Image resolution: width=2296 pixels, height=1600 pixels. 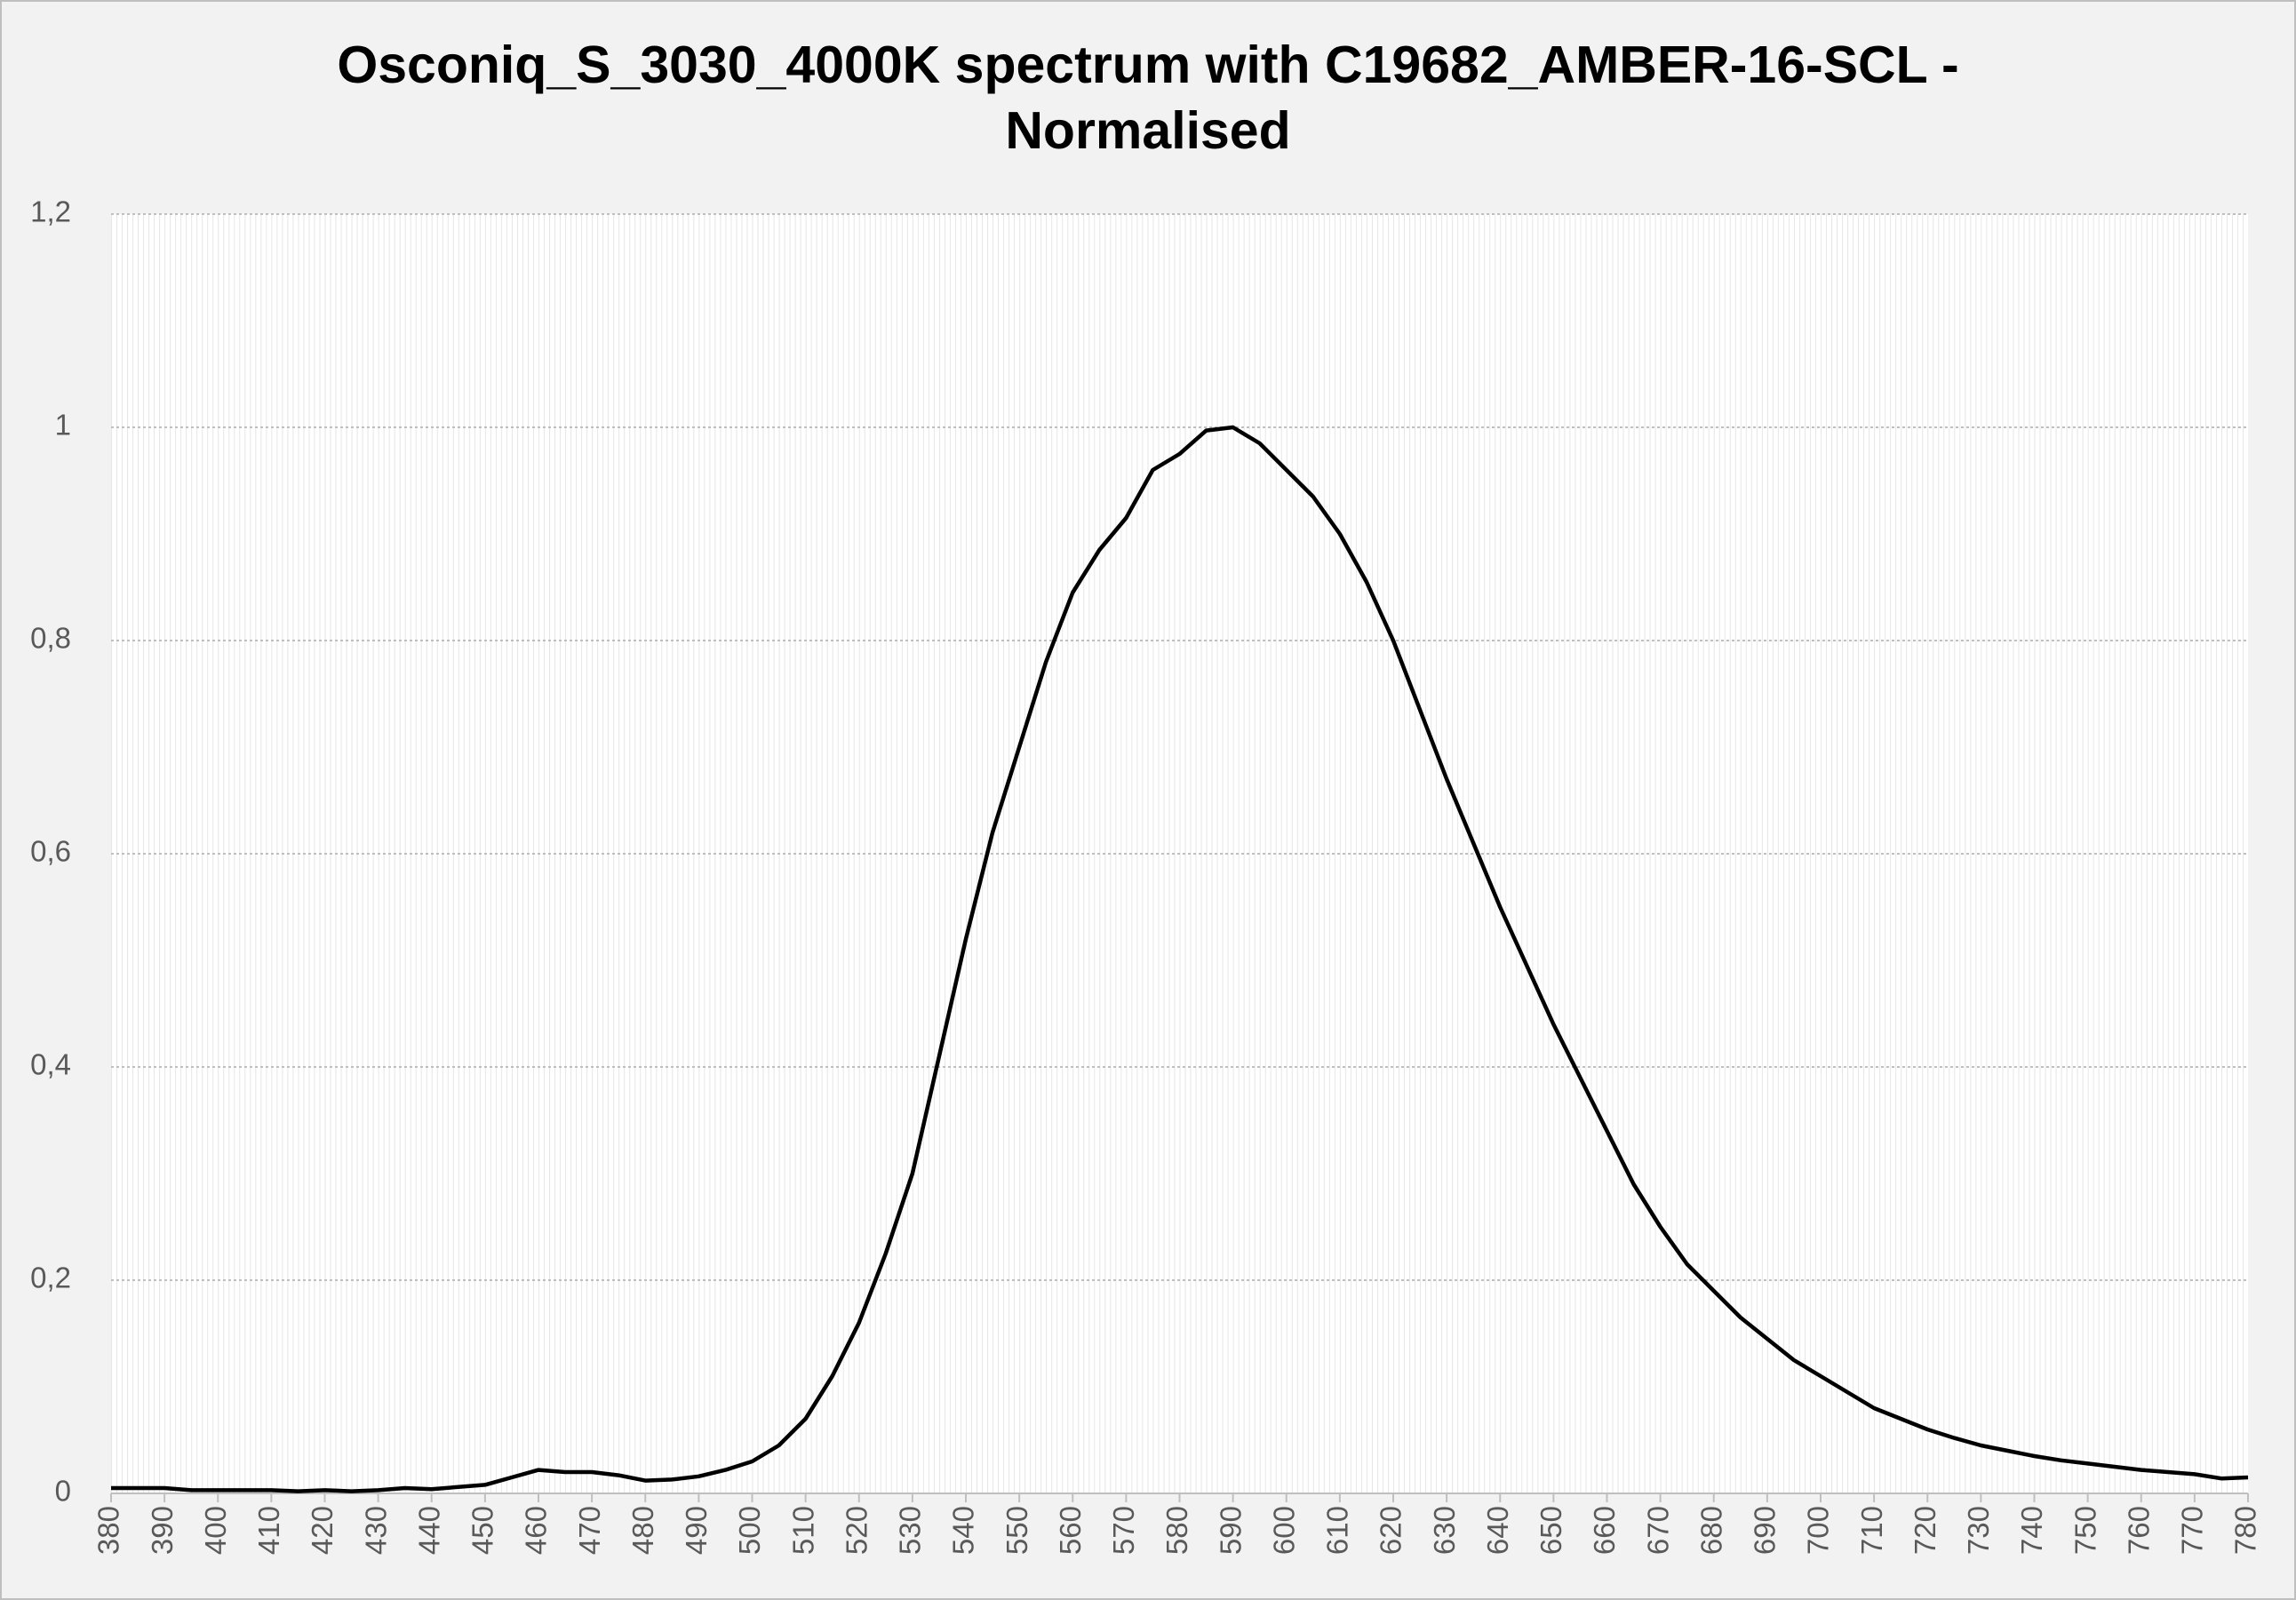 I want to click on x-tick-label: 570, so click(x=1124, y=1531).